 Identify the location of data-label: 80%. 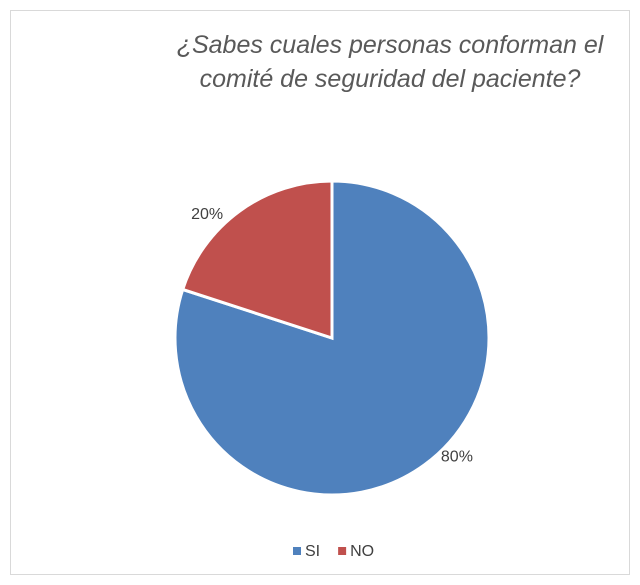
(457, 457).